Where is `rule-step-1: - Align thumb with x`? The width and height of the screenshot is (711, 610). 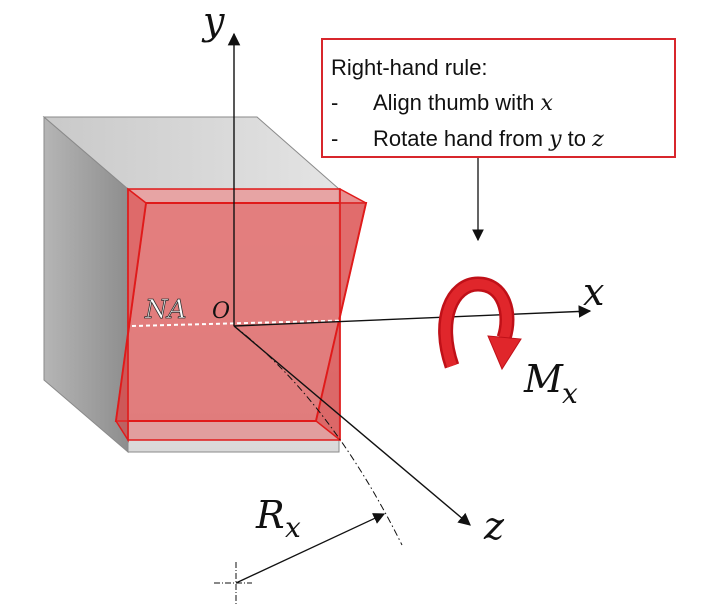 rule-step-1: - Align thumb with x is located at coordinates (497, 103).